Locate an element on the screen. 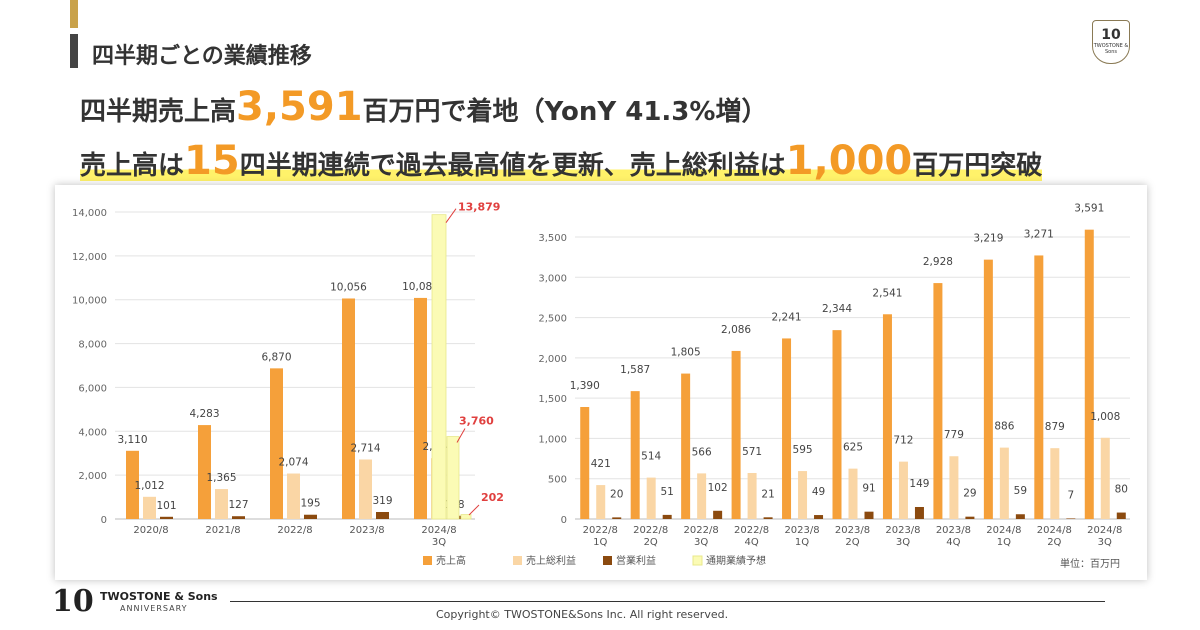 This screenshot has height=630, width=1200. y-tick-label: 0 is located at coordinates (104, 520).